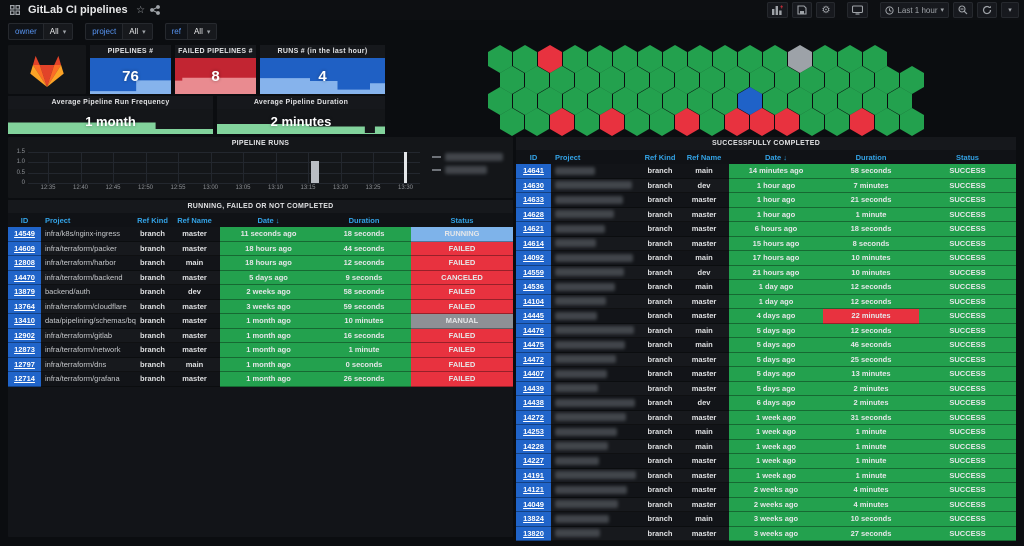 Image resolution: width=1024 pixels, height=546 pixels. I want to click on pipeline-id-link: 13879, so click(24, 292).